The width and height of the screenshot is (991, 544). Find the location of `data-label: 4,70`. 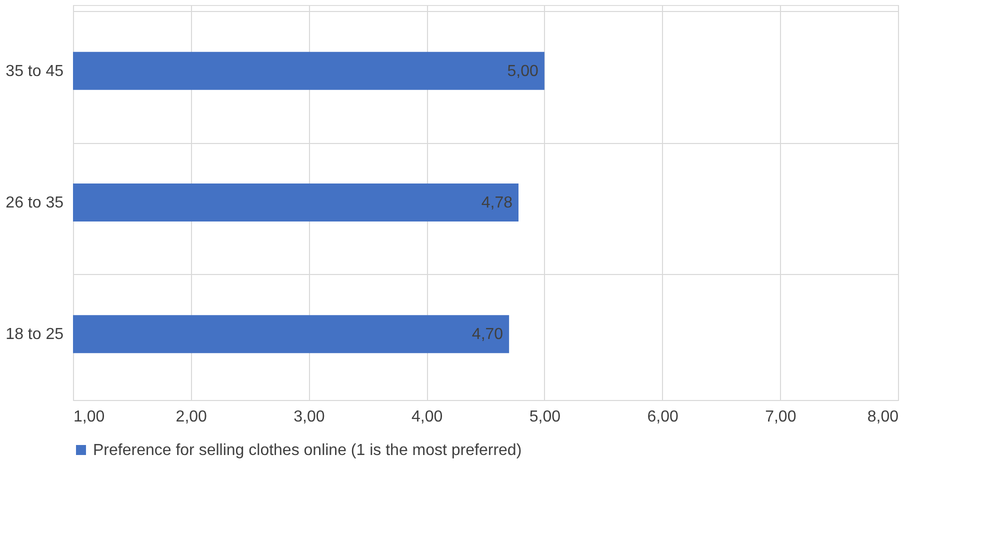

data-label: 4,70 is located at coordinates (488, 335).